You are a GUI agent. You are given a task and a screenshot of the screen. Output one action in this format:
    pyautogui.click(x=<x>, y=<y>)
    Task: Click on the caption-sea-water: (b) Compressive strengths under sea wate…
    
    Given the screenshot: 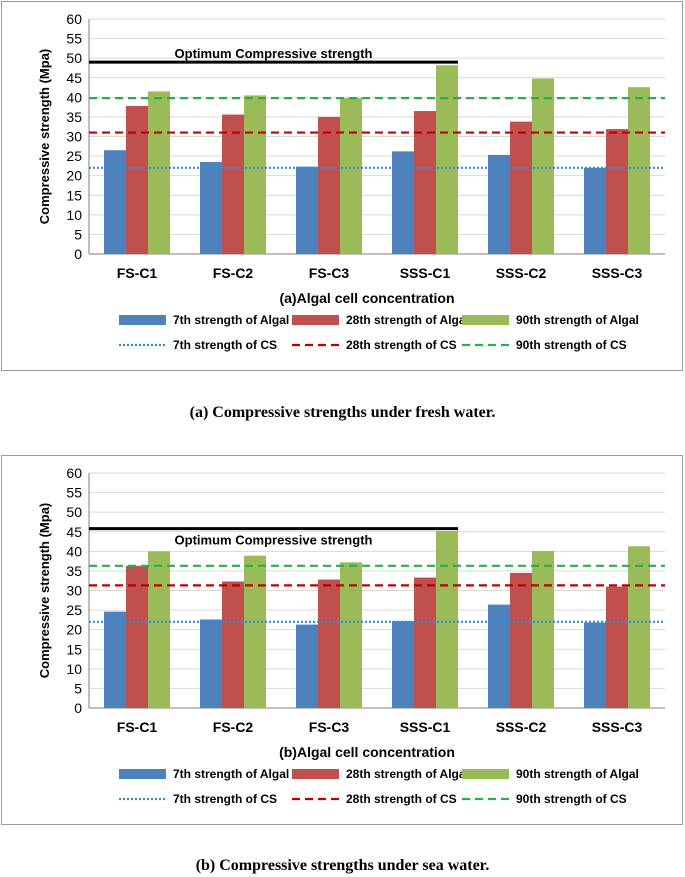 What is the action you would take?
    pyautogui.click(x=342, y=865)
    